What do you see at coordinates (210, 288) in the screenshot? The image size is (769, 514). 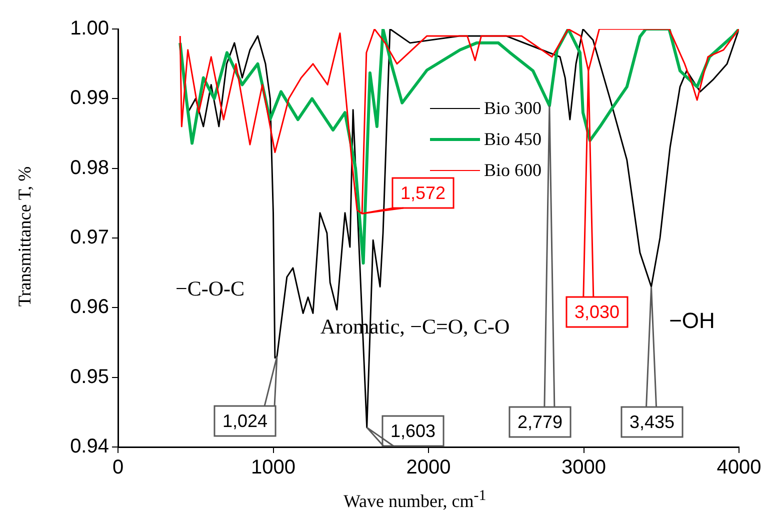 I see `annotation: −C-O-C` at bounding box center [210, 288].